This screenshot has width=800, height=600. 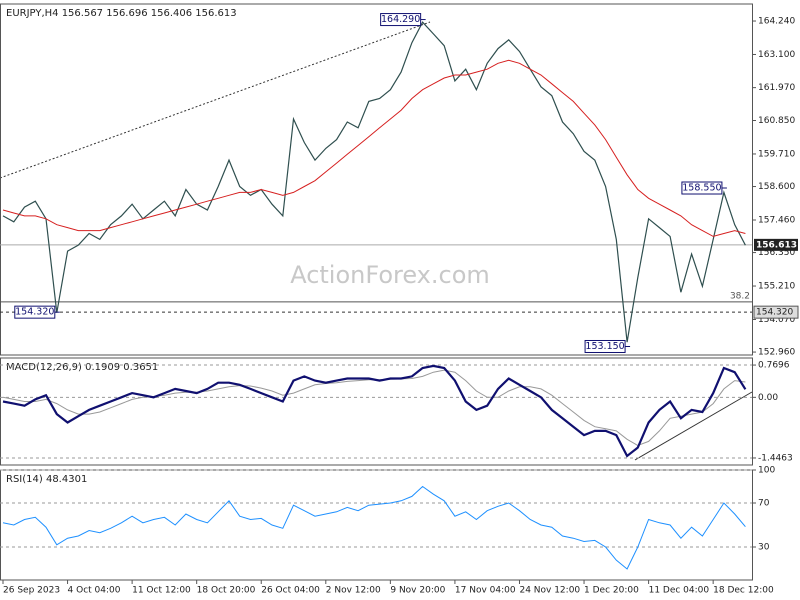 I want to click on y-tick-label: -1.4463, so click(x=775, y=458).